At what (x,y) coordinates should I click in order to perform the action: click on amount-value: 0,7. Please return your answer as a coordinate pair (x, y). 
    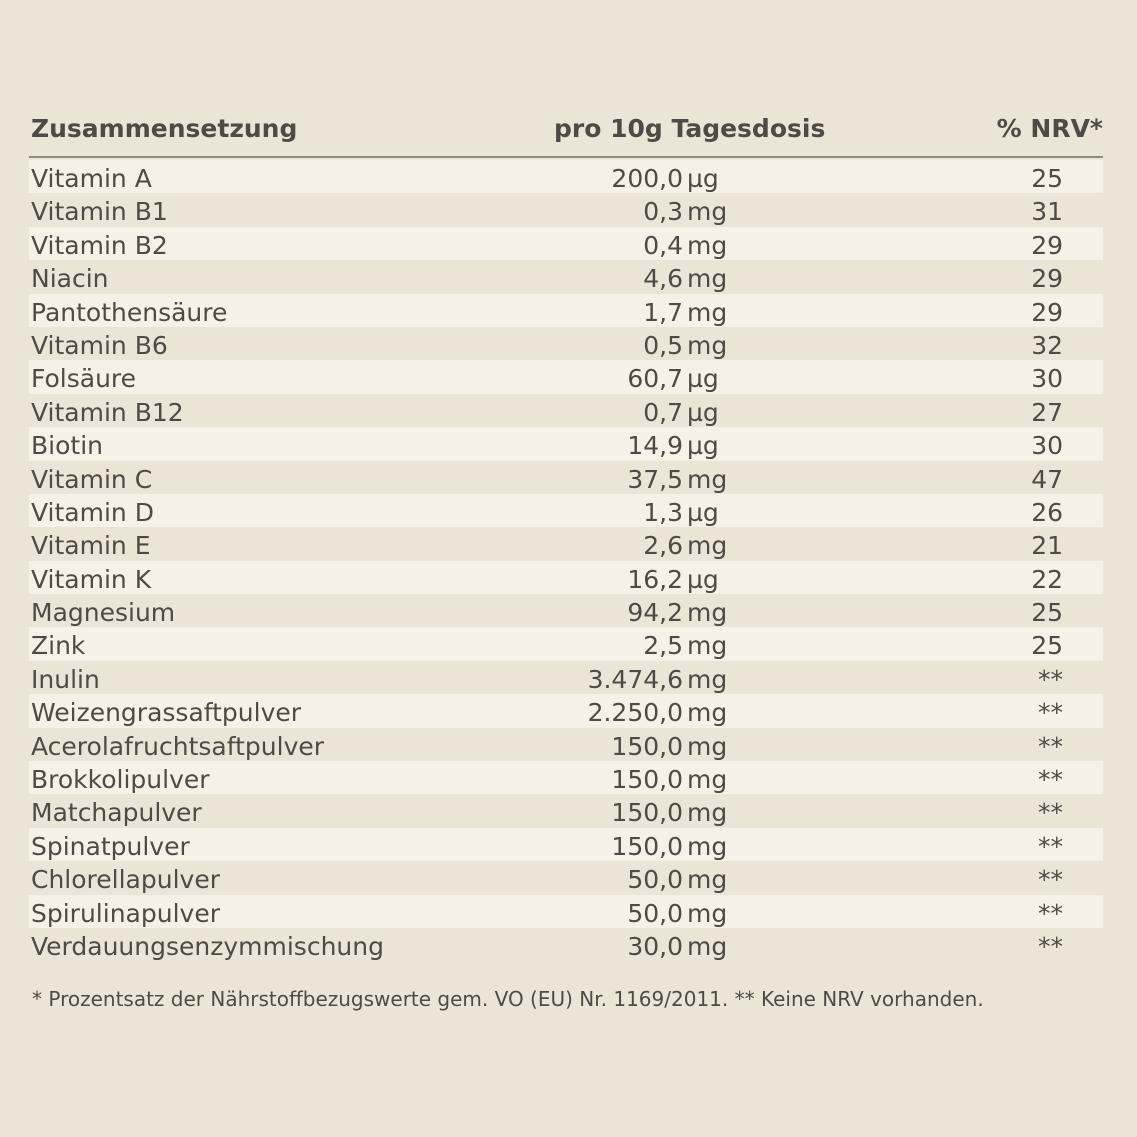
    Looking at the image, I should click on (663, 412).